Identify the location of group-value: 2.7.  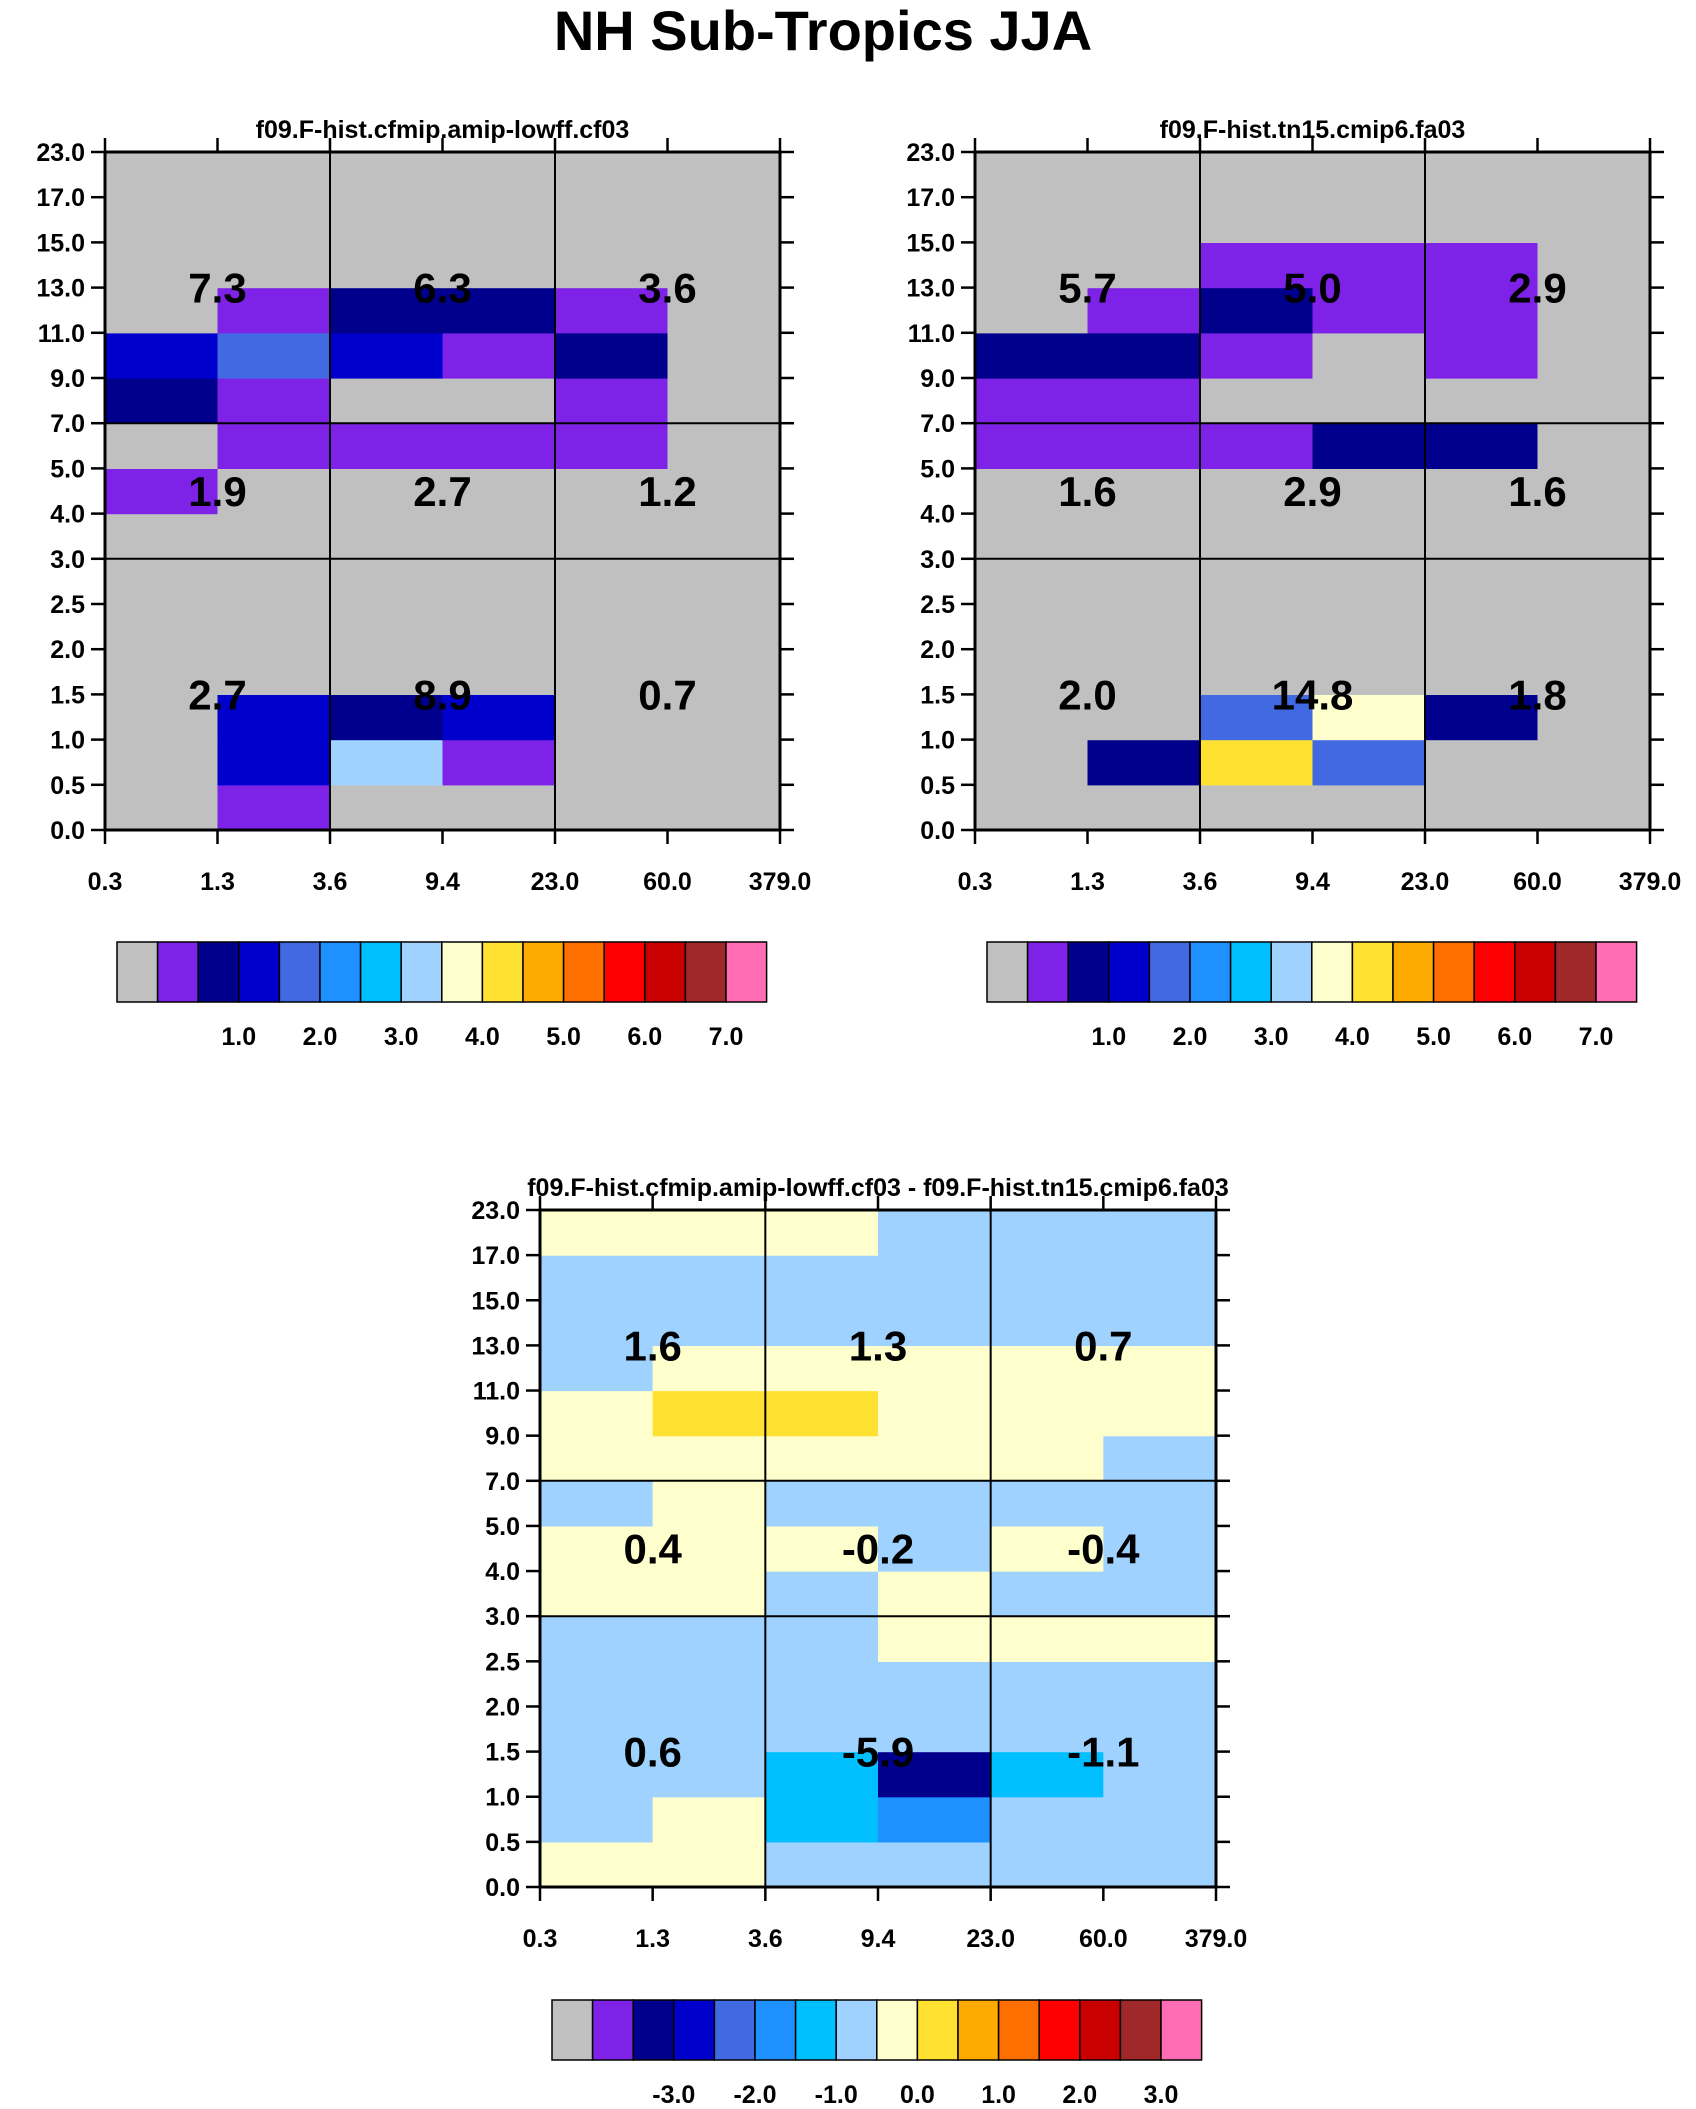
(442, 491).